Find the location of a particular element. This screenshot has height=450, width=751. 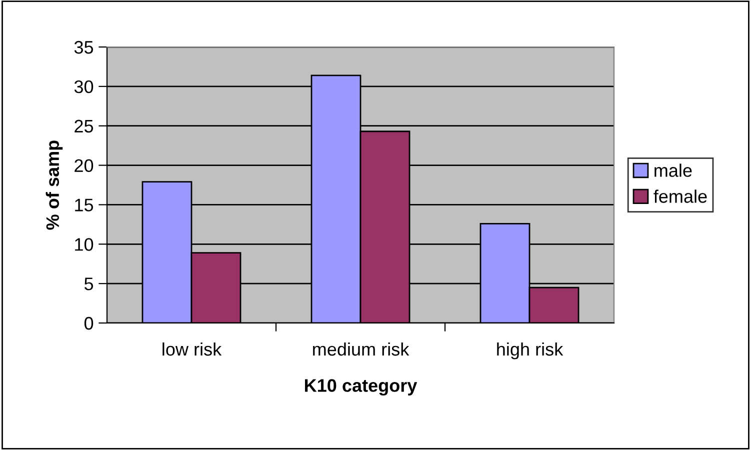

legend-label: male is located at coordinates (673, 170).